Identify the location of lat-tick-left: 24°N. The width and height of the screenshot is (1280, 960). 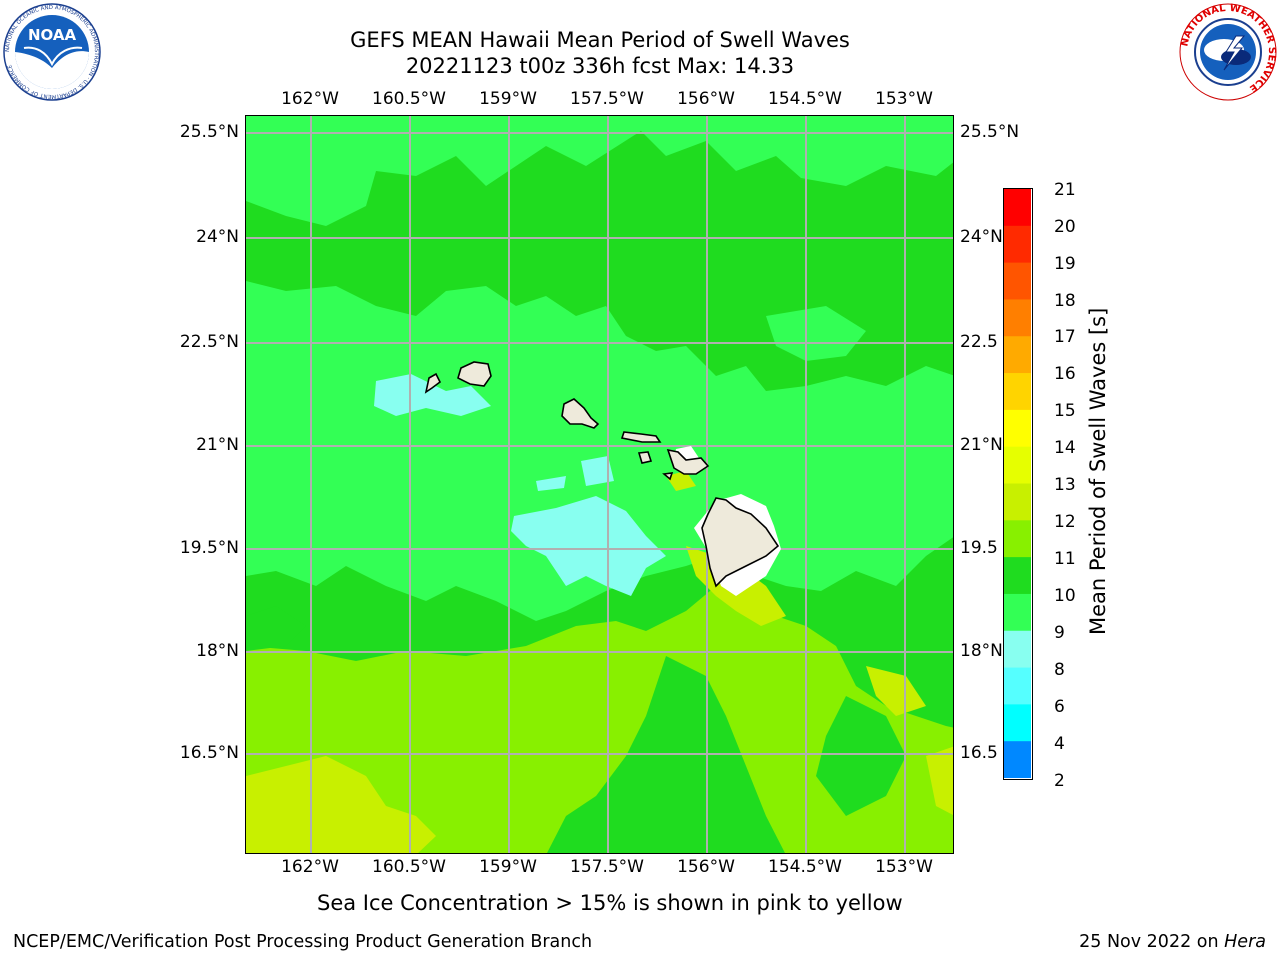
(217, 237).